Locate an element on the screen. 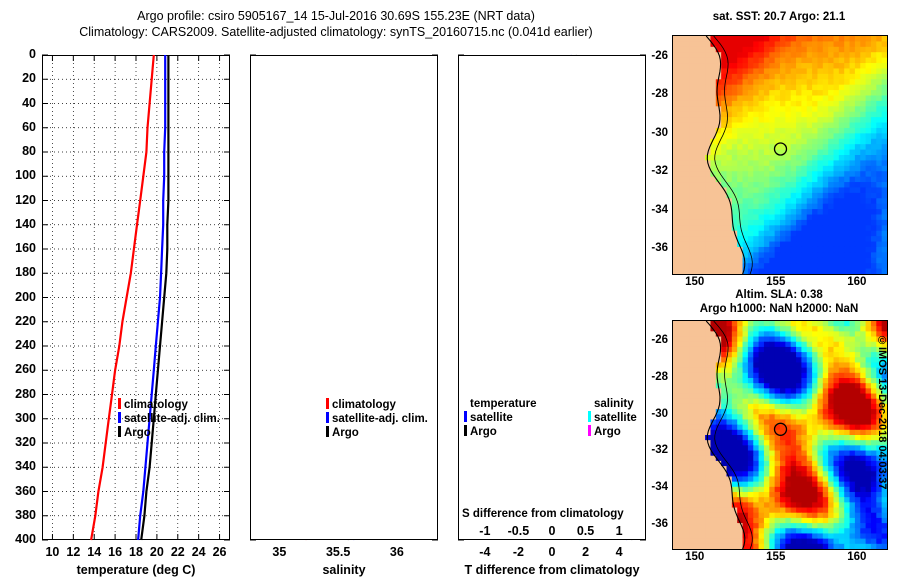 Image resolution: width=900 pixels, height=580 pixels. sst-map-panel is located at coordinates (780, 155).